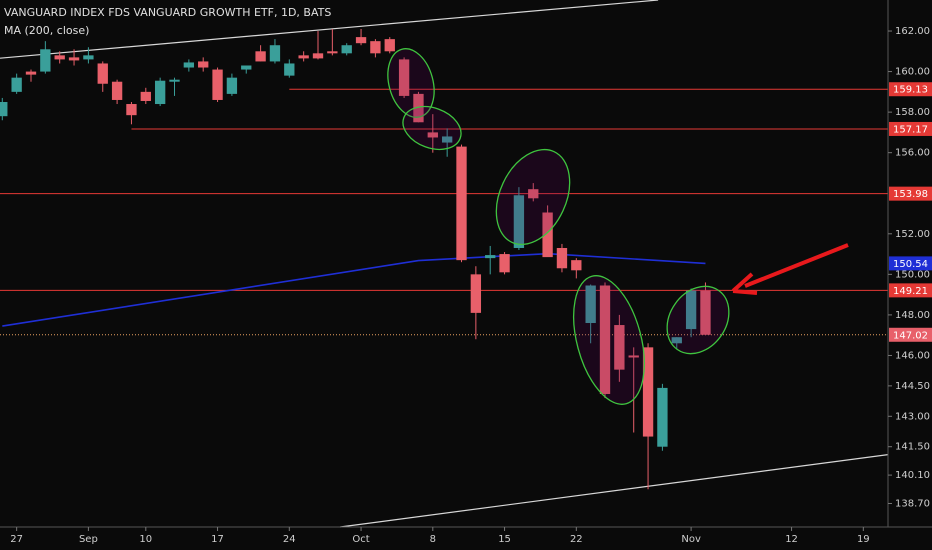 The image size is (932, 550). I want to click on x-tick-label: 24, so click(289, 539).